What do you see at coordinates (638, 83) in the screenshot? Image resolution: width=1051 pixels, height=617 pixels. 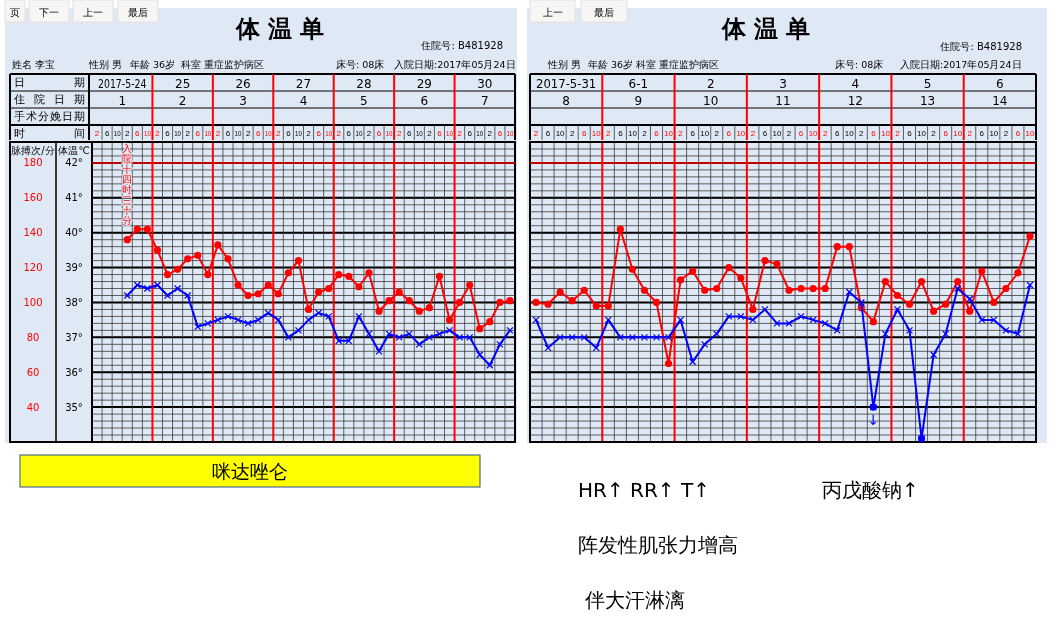 I see `text: 6-1` at bounding box center [638, 83].